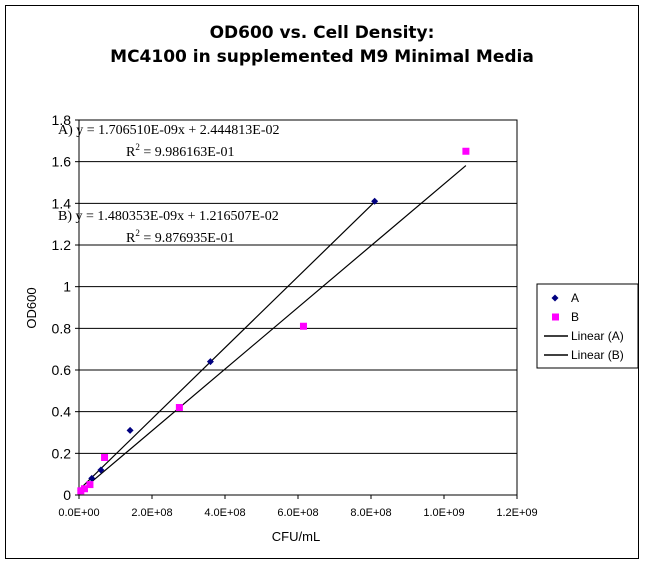 The width and height of the screenshot is (646, 566). What do you see at coordinates (62, 453) in the screenshot?
I see `y-tick-label: 0.2` at bounding box center [62, 453].